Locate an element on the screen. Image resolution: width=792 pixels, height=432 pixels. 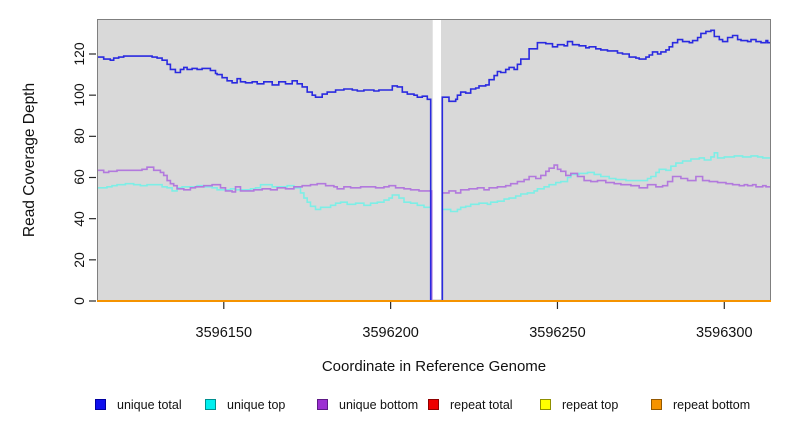
legend-label: repeat top is located at coordinates (590, 405).